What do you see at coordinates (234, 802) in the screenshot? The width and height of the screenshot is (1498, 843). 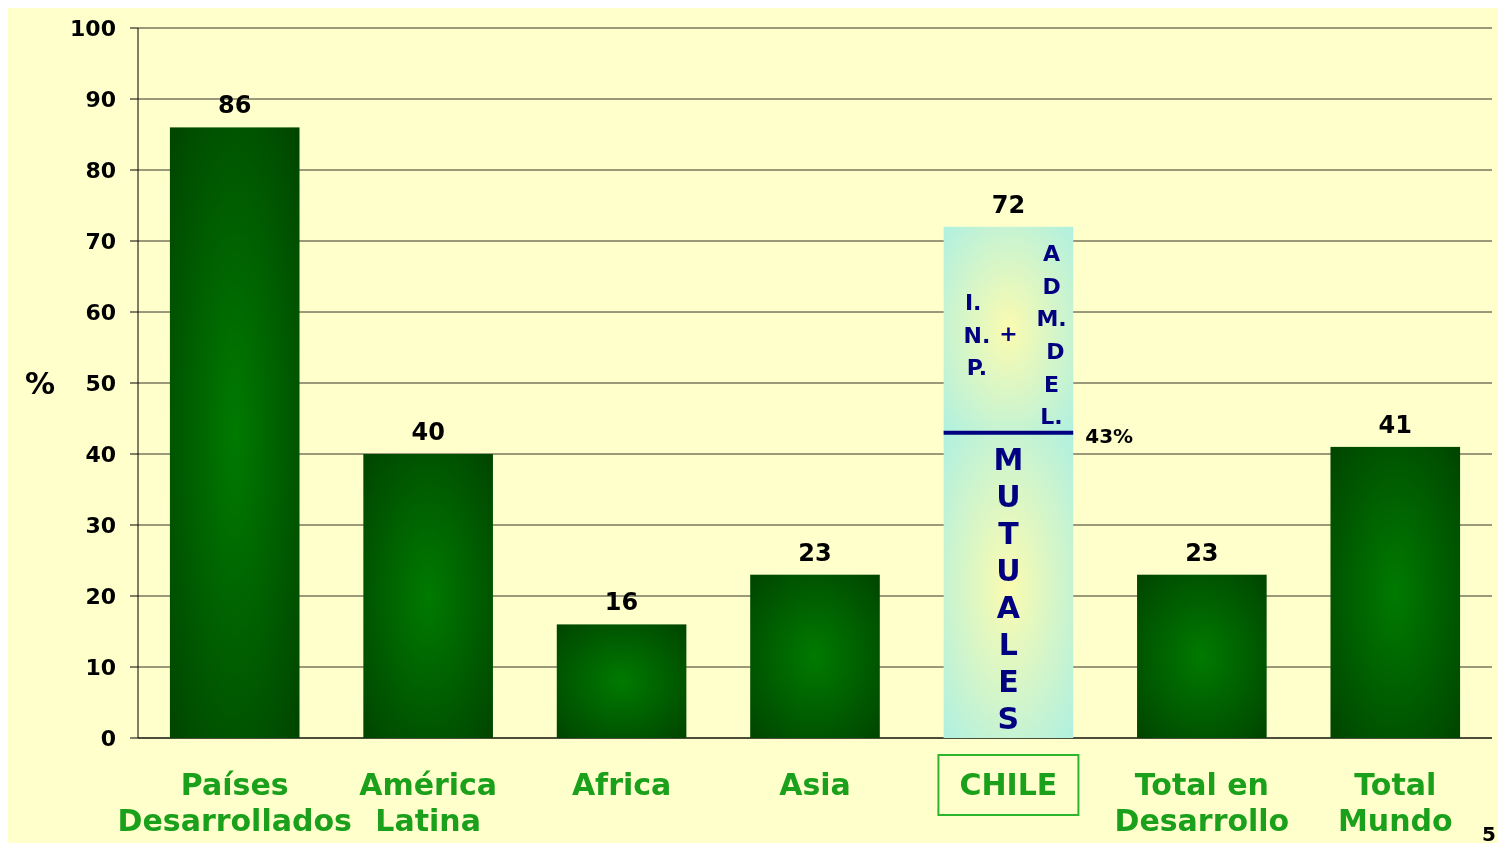 I see `x-tick-label: Países Desarrollados` at bounding box center [234, 802].